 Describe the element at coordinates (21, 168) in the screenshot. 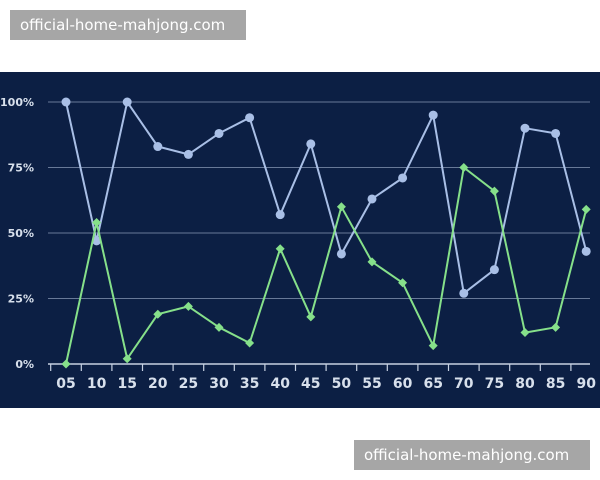

I see `y-tick-label: 75%` at that location.